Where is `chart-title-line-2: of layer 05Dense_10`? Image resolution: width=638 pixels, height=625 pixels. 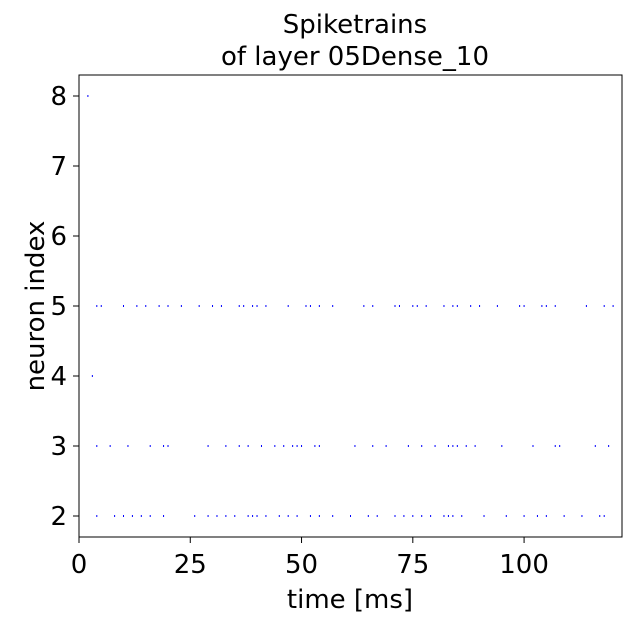 chart-title-line-2: of layer 05Dense_10 is located at coordinates (355, 57).